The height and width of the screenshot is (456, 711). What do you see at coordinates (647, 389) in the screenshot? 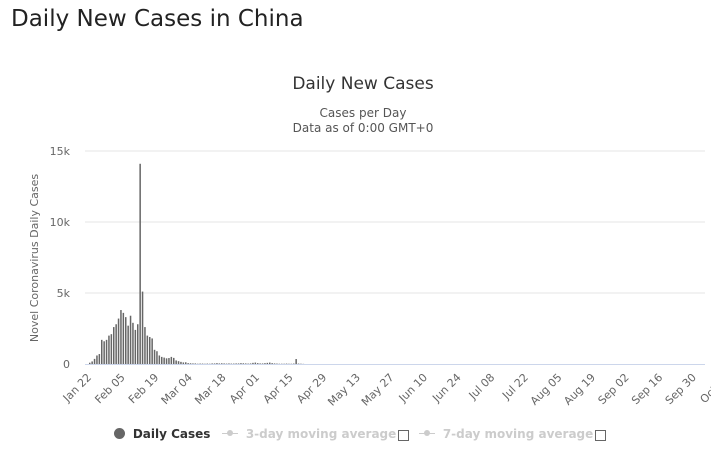
I see `x-tick-label: Sep 16` at bounding box center [647, 389].